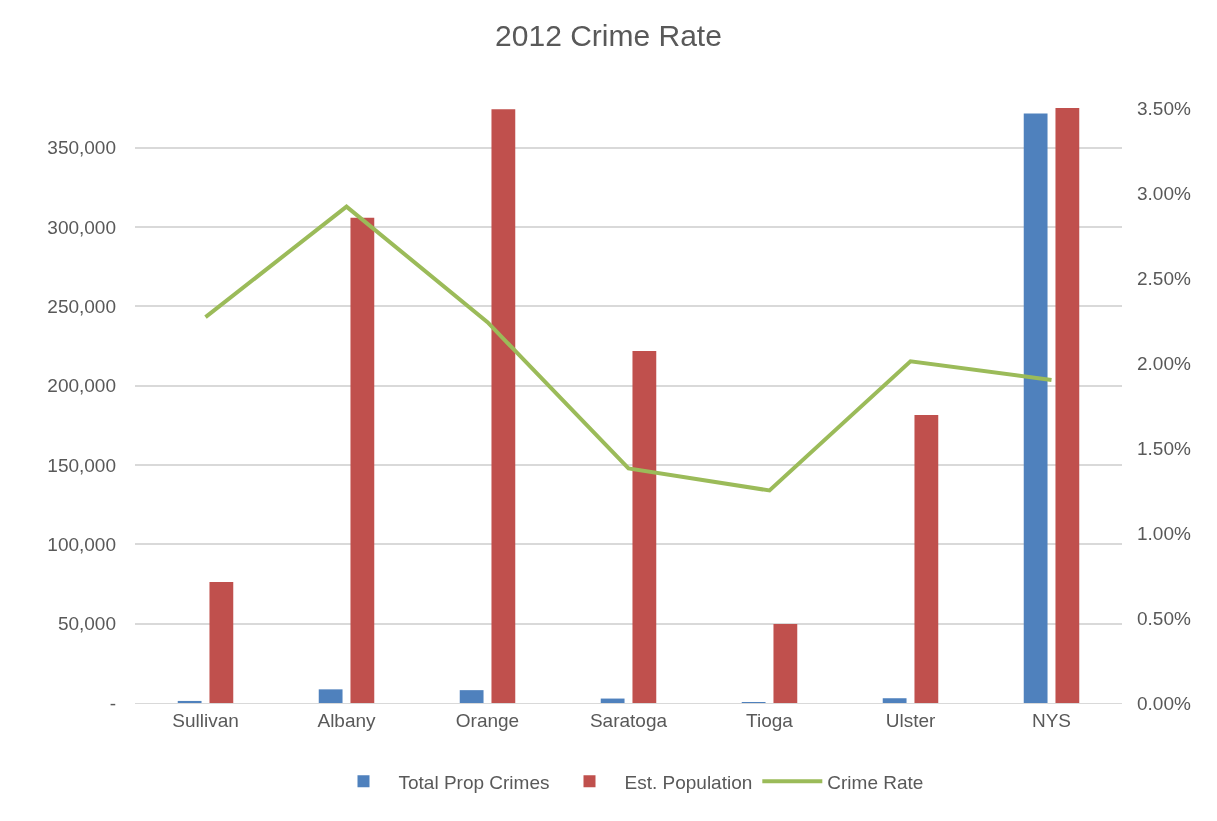 The width and height of the screenshot is (1217, 821). What do you see at coordinates (1164, 363) in the screenshot?
I see `y2-tick-label: 2.00%` at bounding box center [1164, 363].